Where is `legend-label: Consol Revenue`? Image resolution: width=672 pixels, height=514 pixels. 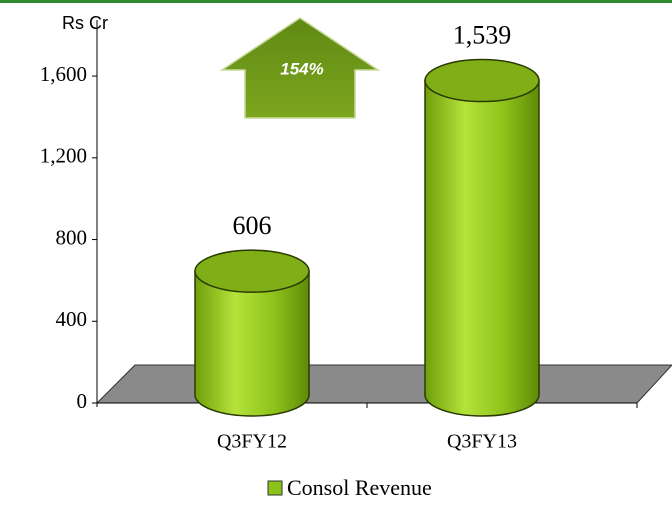 legend-label: Consol Revenue is located at coordinates (359, 487).